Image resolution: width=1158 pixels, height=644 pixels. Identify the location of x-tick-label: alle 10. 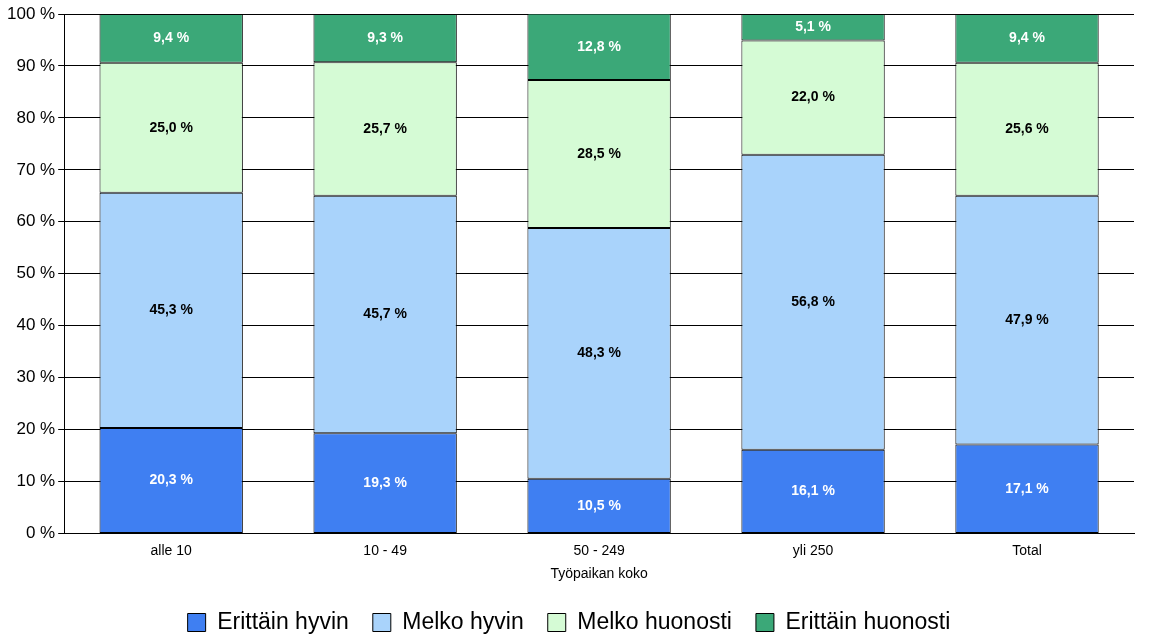
(171, 549).